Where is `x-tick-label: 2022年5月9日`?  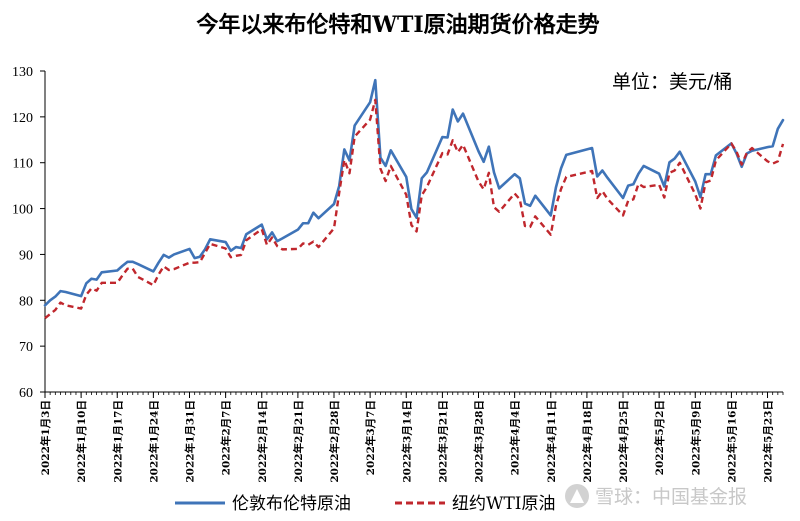
x-tick-label: 2022年5月9日 is located at coordinates (695, 437).